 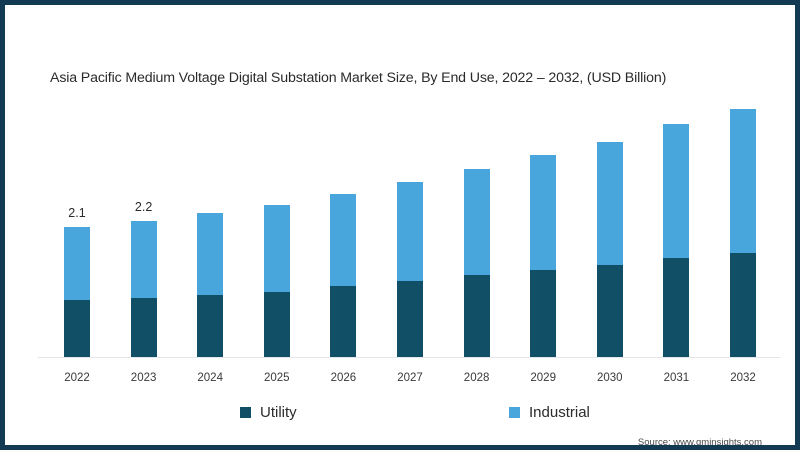 What do you see at coordinates (143, 206) in the screenshot?
I see `bar-value-label: 2.2` at bounding box center [143, 206].